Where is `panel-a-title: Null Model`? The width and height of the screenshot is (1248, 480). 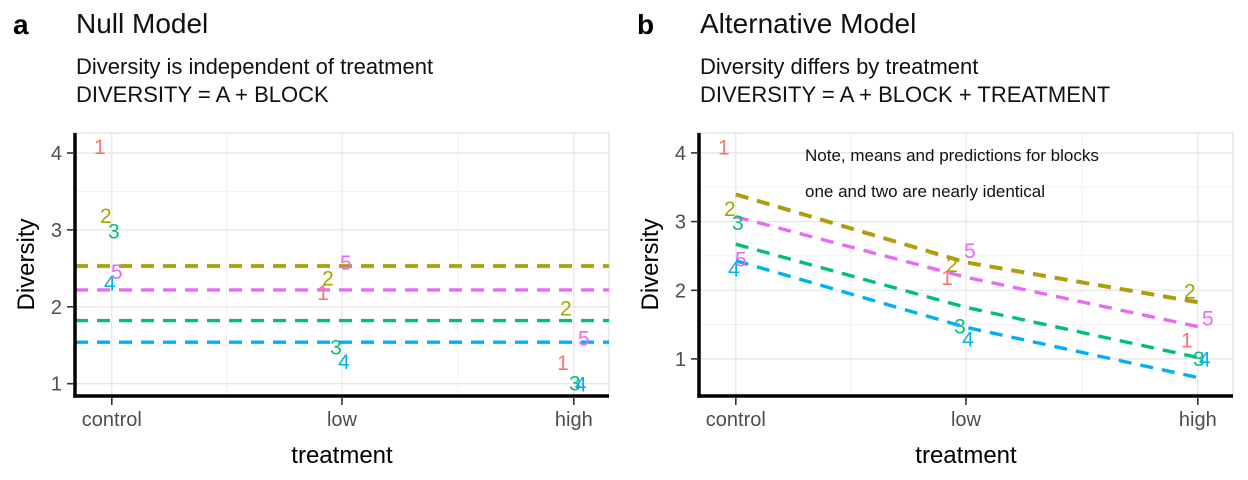 panel-a-title: Null Model is located at coordinates (142, 23).